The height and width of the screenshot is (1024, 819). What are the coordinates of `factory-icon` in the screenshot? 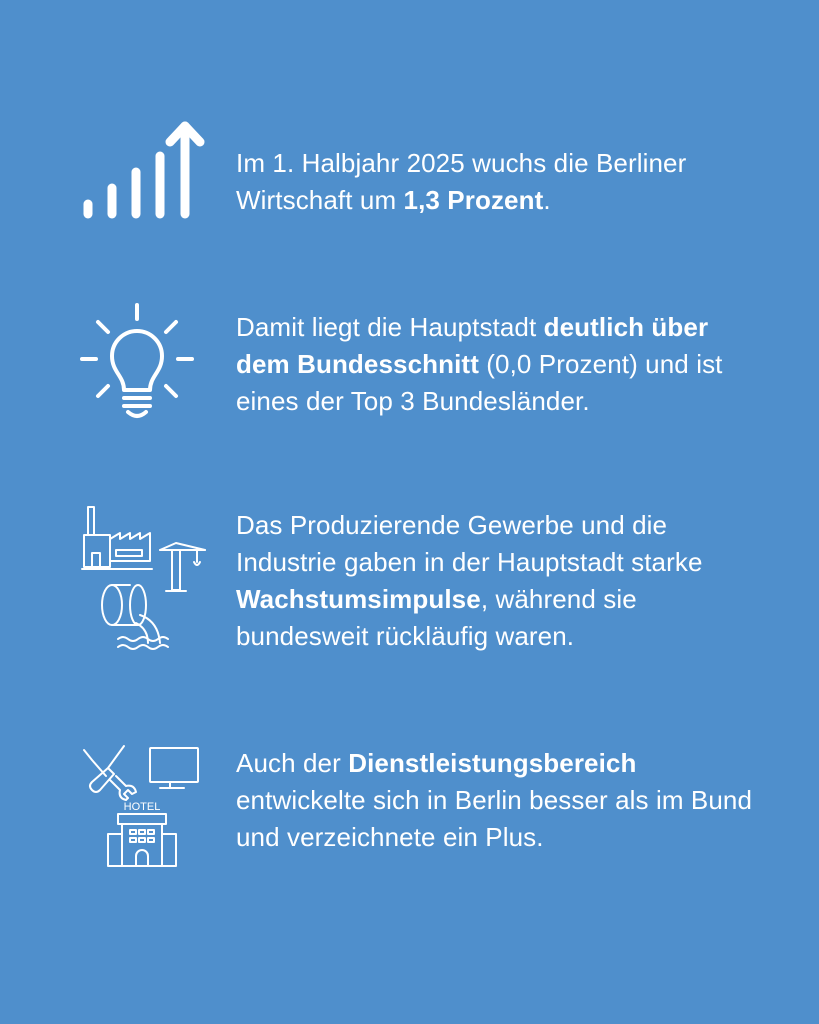 It's located at (117, 538).